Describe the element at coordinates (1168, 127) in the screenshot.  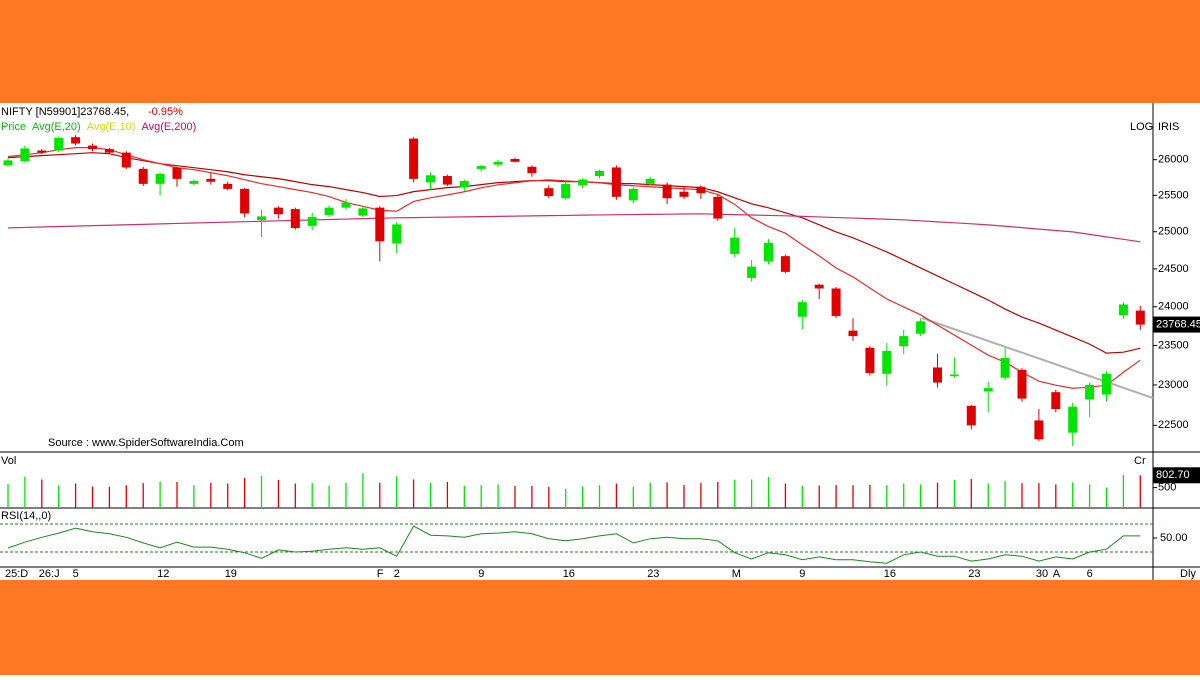
I see `brand: IRIS` at that location.